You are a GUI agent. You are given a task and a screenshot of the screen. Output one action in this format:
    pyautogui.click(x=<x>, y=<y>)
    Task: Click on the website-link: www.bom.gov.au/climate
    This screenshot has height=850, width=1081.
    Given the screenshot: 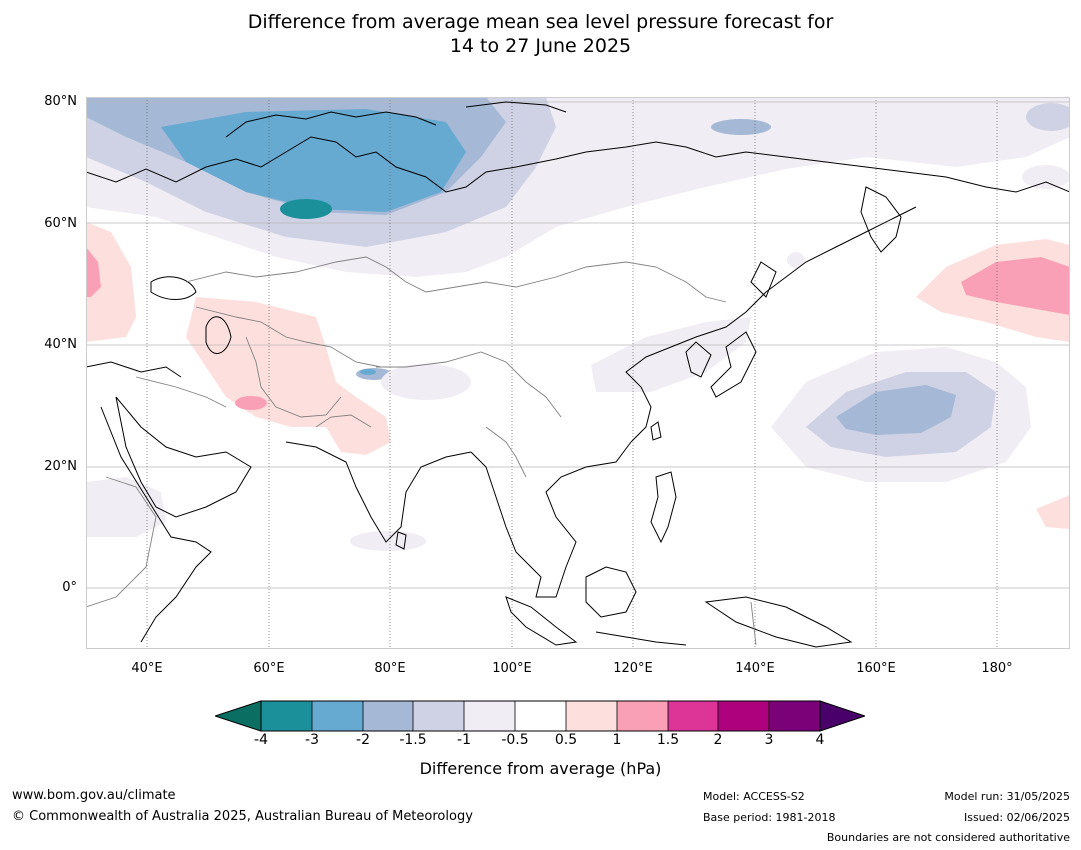 What is the action you would take?
    pyautogui.click(x=94, y=795)
    